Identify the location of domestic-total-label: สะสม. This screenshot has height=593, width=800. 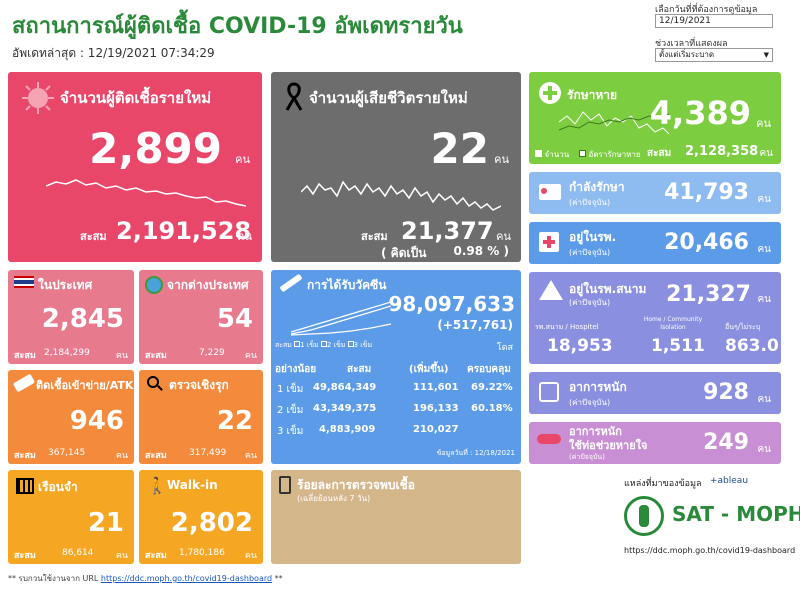
(25, 356).